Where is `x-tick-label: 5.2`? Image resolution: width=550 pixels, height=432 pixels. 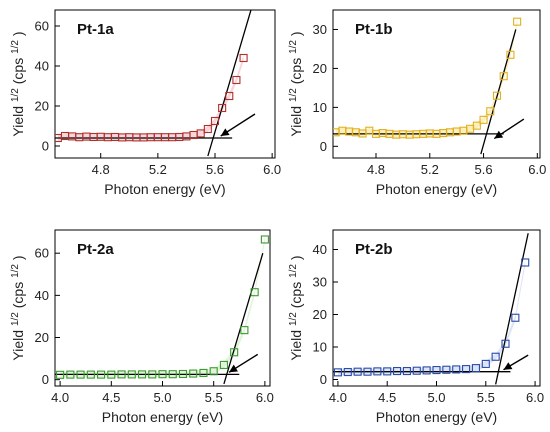 x-tick-label: 5.2 is located at coordinates (158, 169).